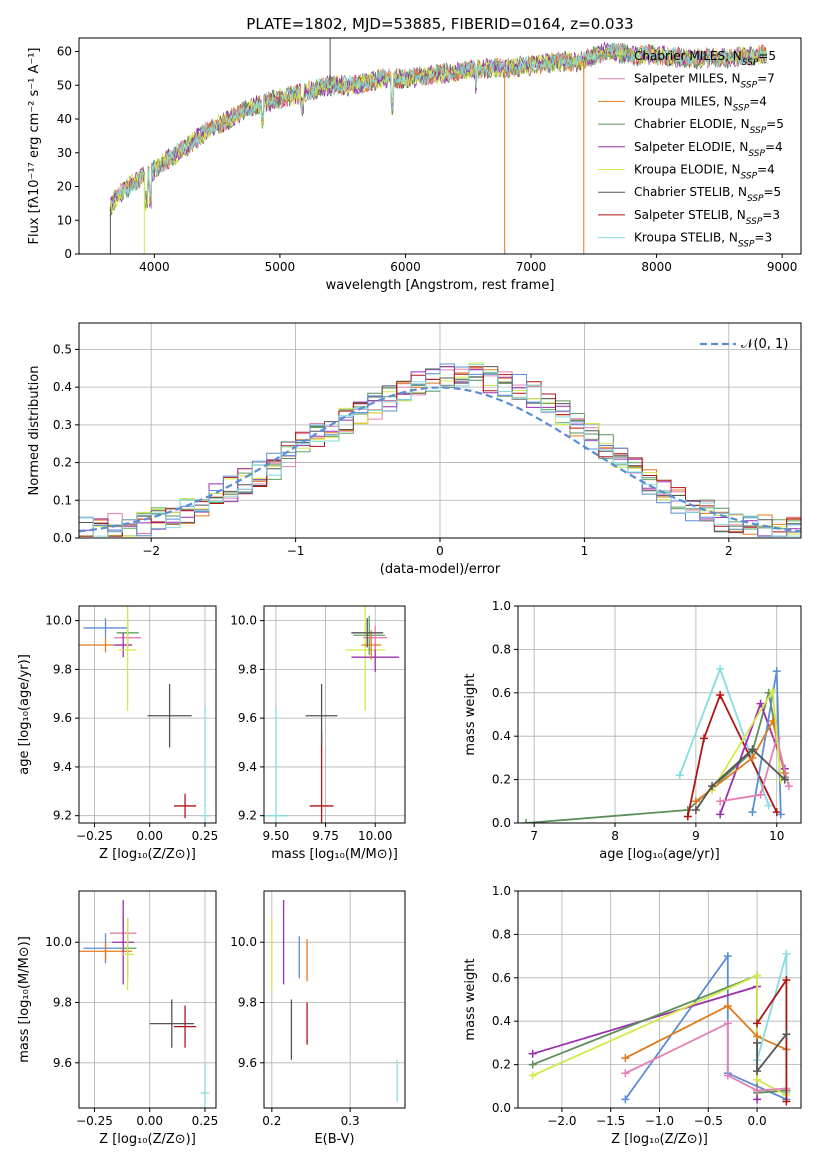  I want to click on x-tick-label: 7000, so click(531, 267).